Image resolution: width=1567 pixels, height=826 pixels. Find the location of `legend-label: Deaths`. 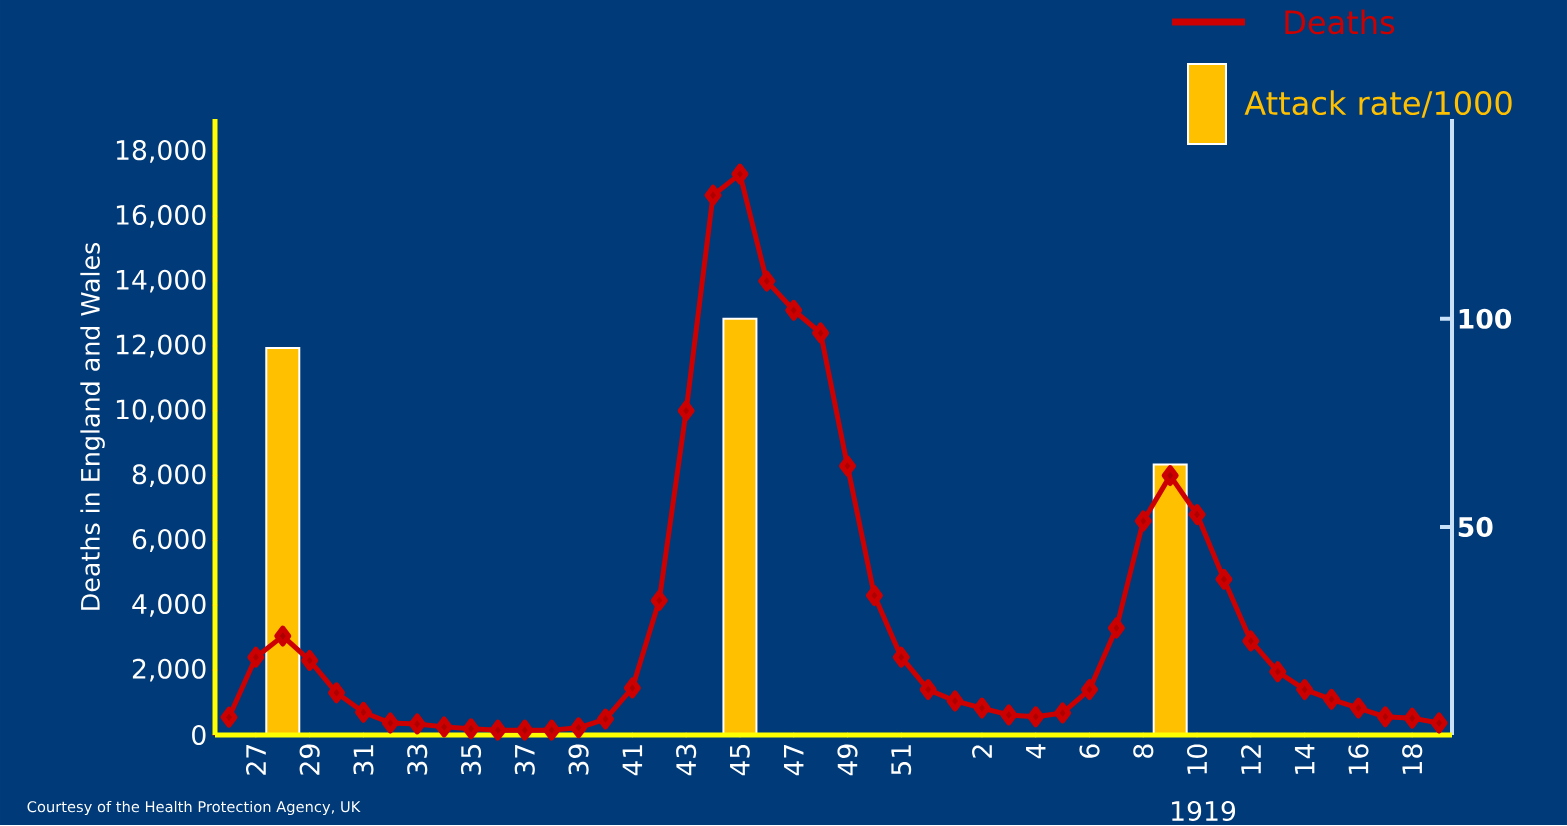

legend-label: Deaths is located at coordinates (1340, 22).